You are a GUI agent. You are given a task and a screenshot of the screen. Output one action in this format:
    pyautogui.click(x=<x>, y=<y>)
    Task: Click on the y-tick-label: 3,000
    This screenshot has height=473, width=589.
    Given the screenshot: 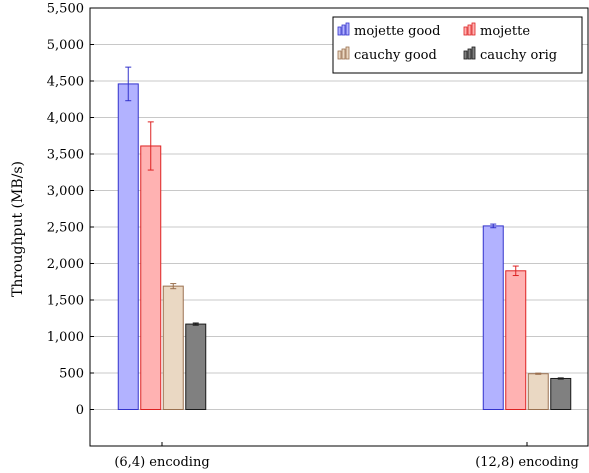 What is the action you would take?
    pyautogui.click(x=65, y=191)
    